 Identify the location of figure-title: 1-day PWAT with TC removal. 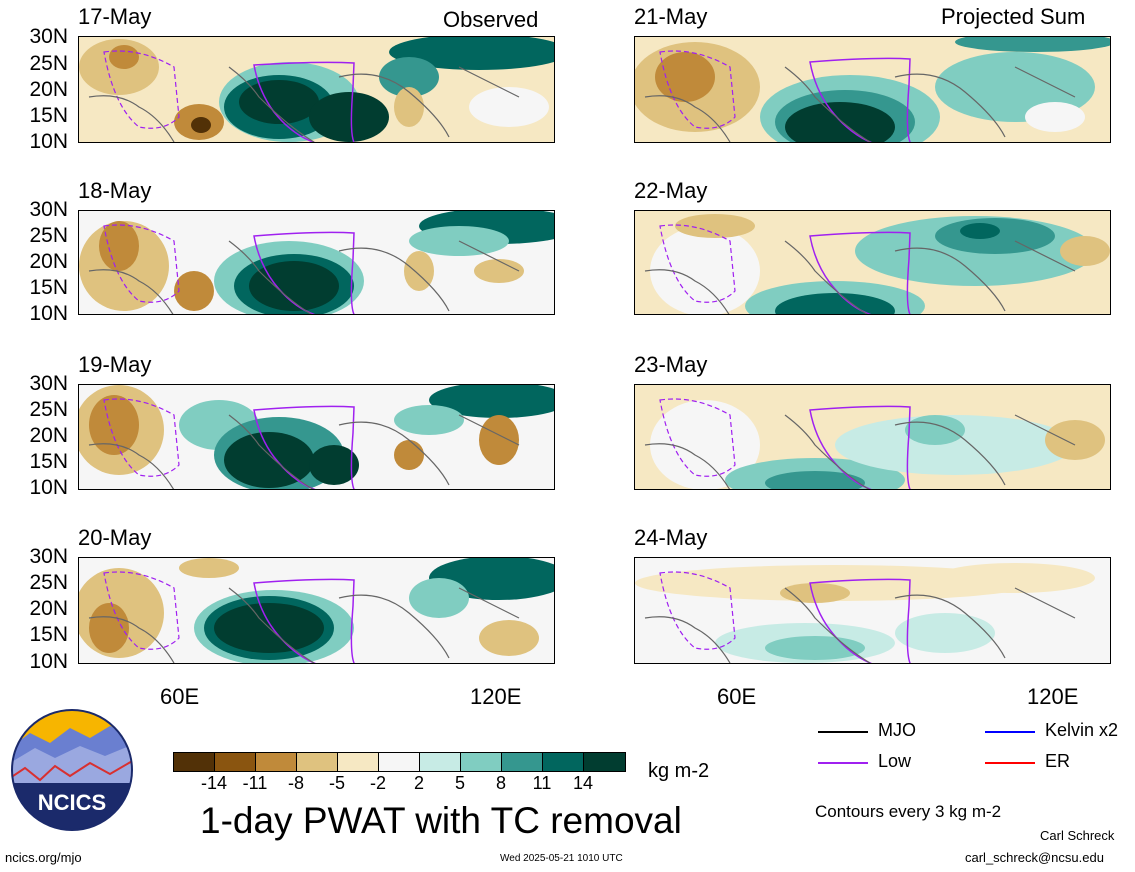
(441, 820).